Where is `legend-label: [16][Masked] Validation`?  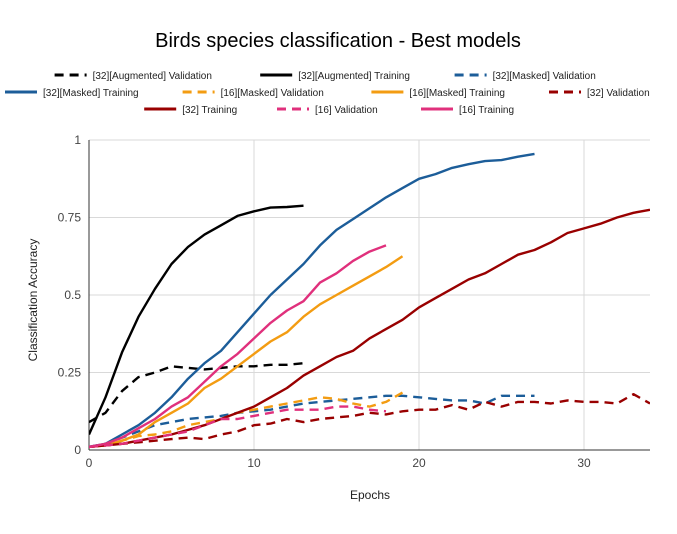
legend-label: [16][Masked] Validation is located at coordinates (272, 93).